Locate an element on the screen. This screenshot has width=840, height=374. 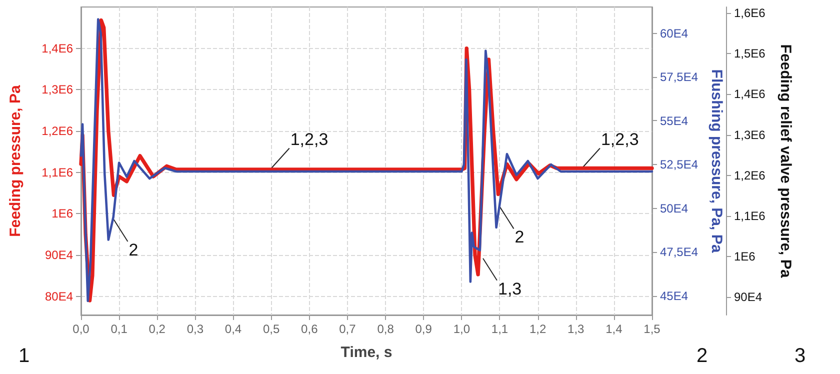
text: 3 is located at coordinates (800, 356).